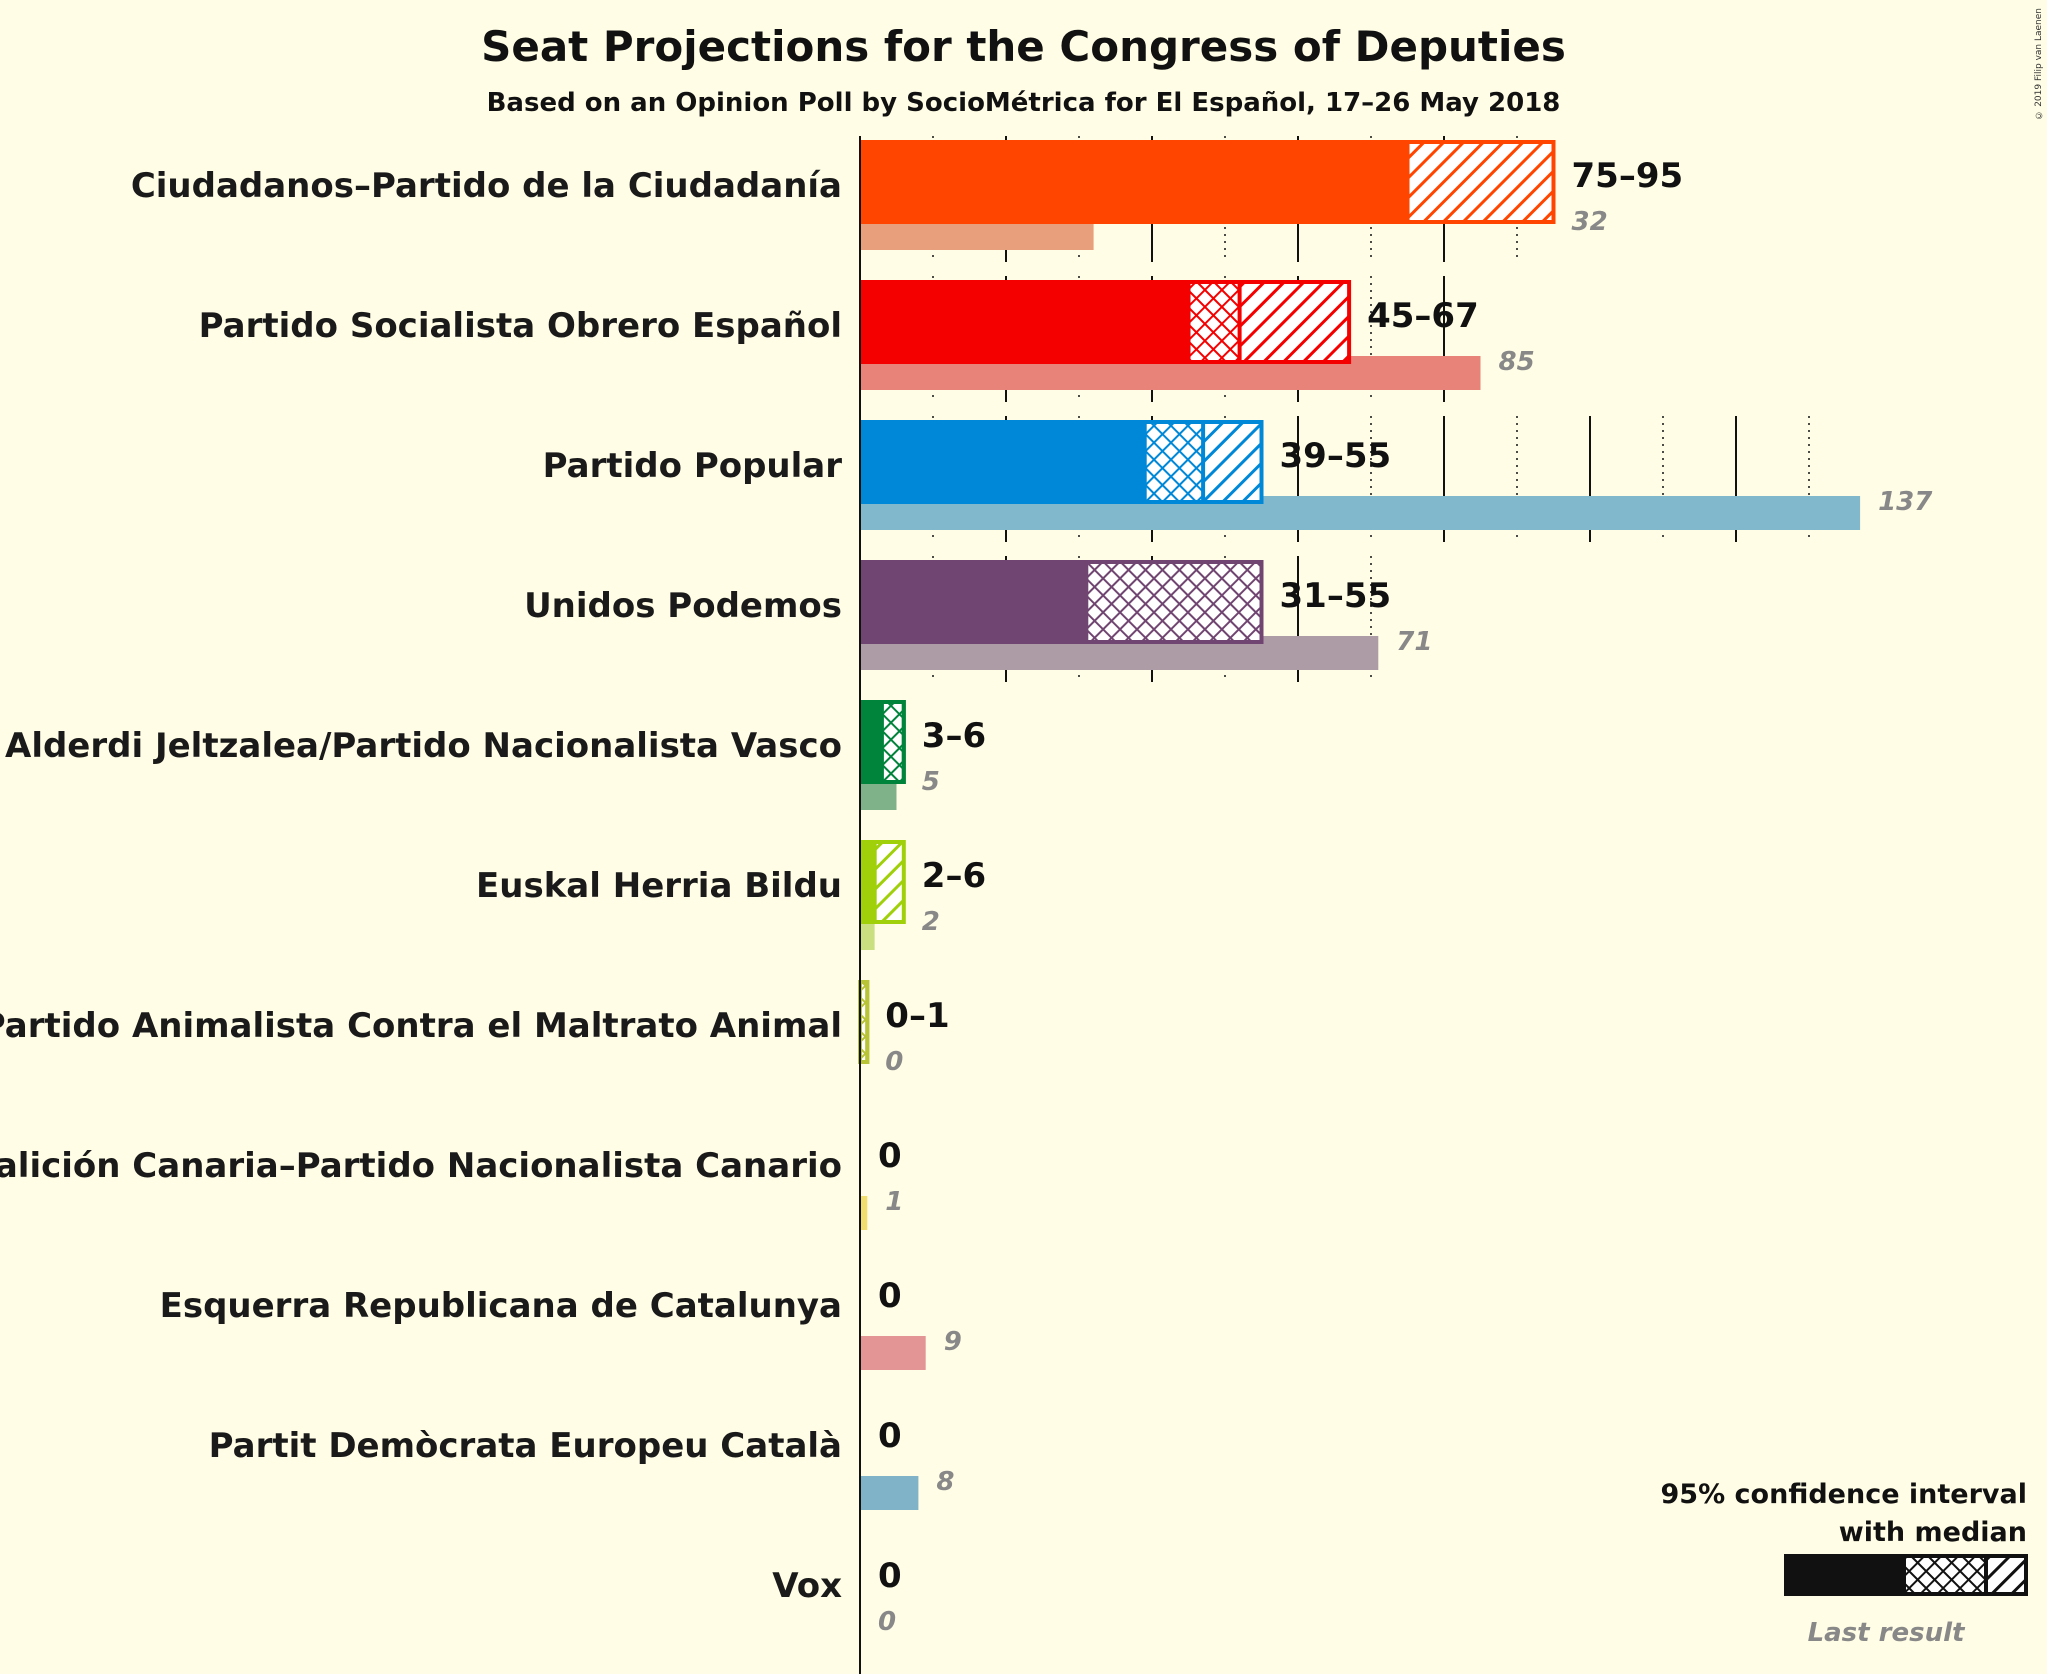 The width and height of the screenshot is (2047, 1674). Describe the element at coordinates (1336, 596) in the screenshot. I see `range-label: 31–55` at that location.